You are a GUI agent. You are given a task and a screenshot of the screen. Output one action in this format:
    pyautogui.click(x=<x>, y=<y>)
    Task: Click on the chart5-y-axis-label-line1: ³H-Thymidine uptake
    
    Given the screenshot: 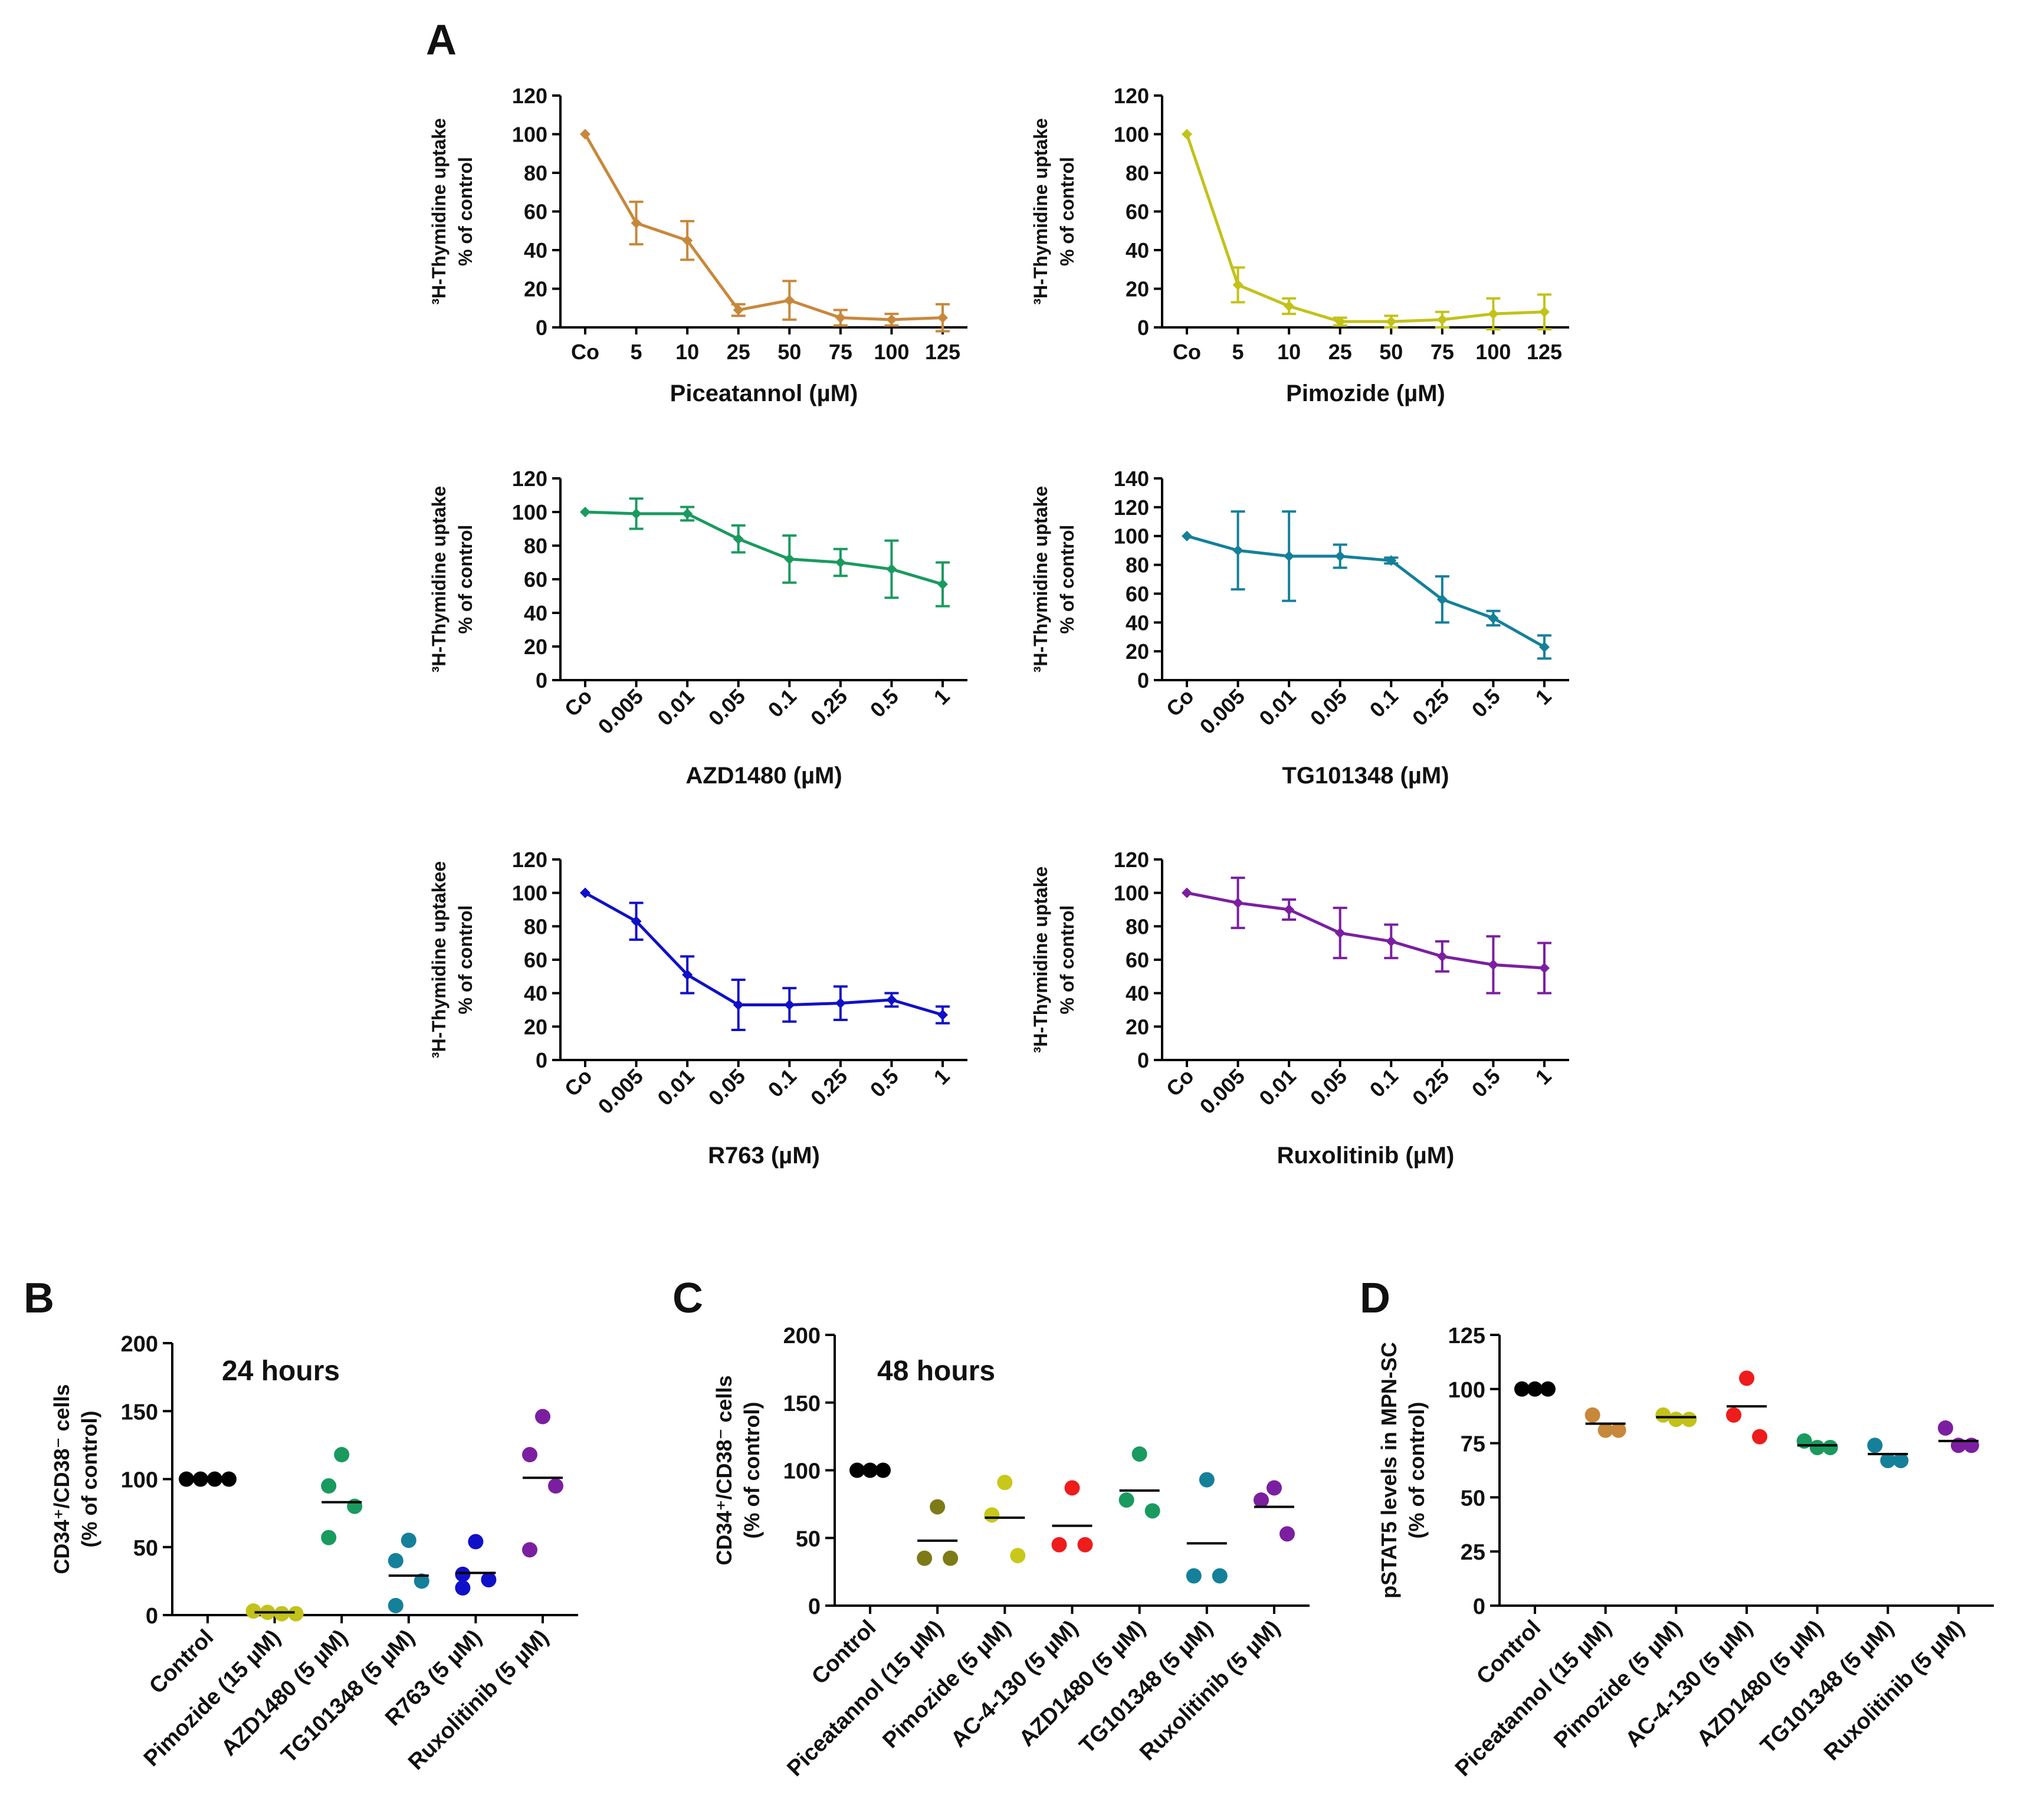 What is the action you would take?
    pyautogui.click(x=1040, y=960)
    